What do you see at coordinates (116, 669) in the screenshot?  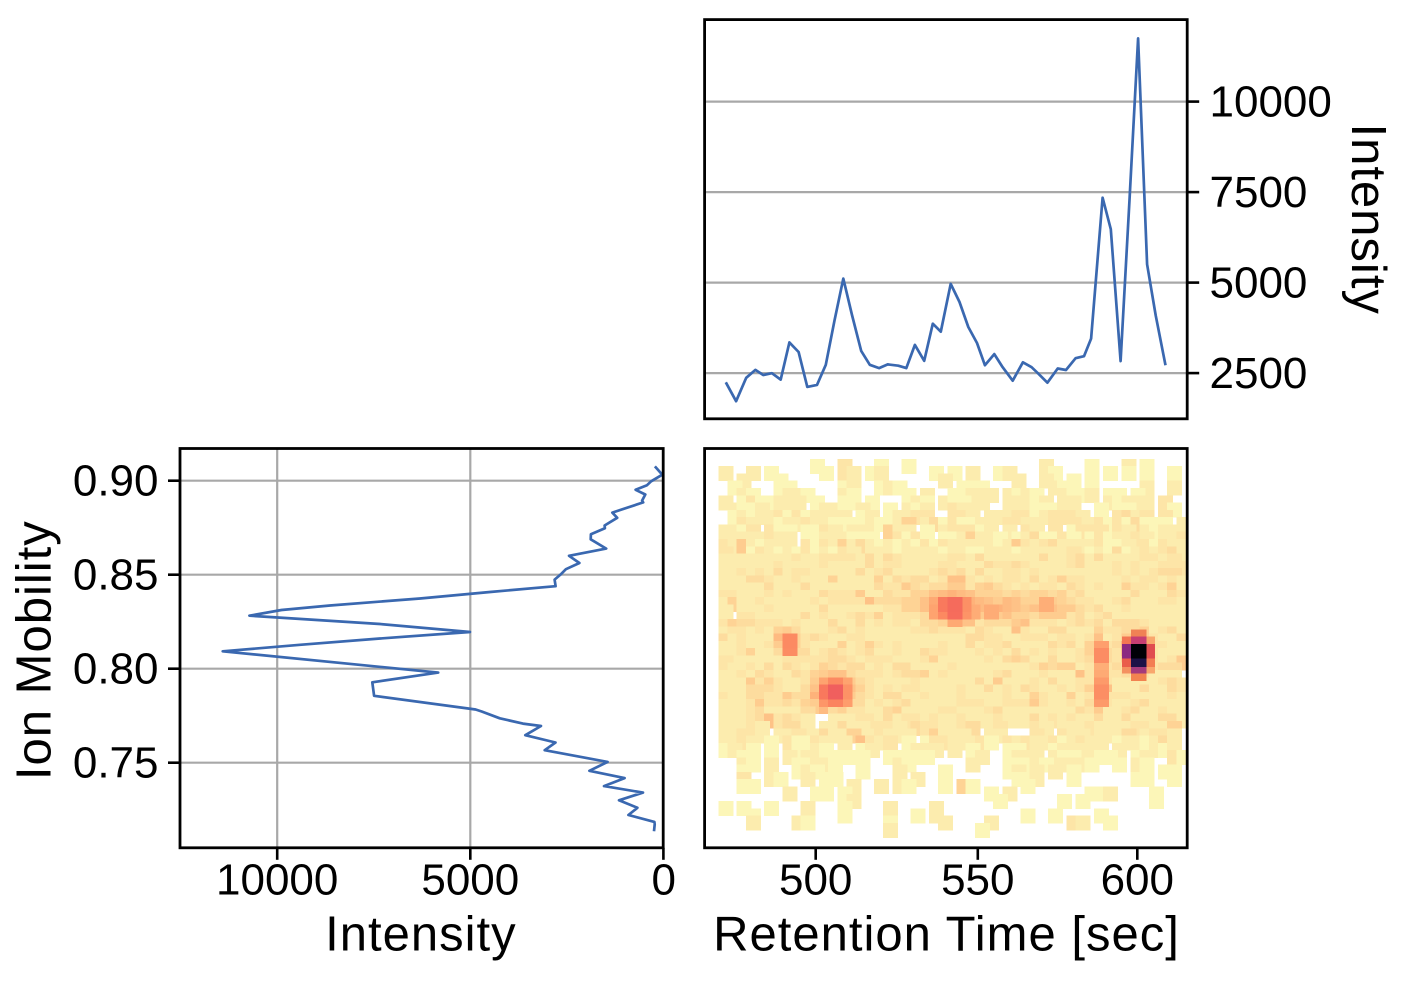 I see `svg-text: 0.80` at bounding box center [116, 669].